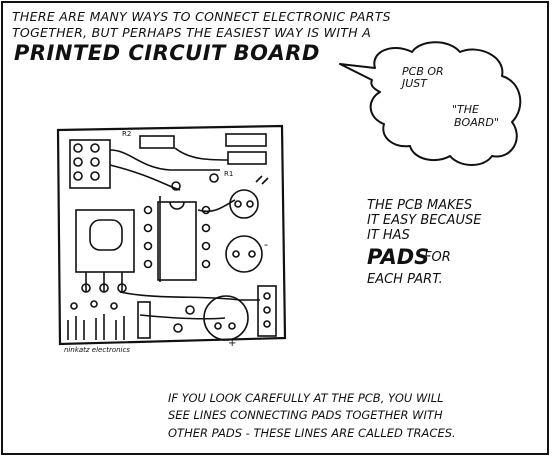  I want to click on label-plus: +, so click(232, 343).